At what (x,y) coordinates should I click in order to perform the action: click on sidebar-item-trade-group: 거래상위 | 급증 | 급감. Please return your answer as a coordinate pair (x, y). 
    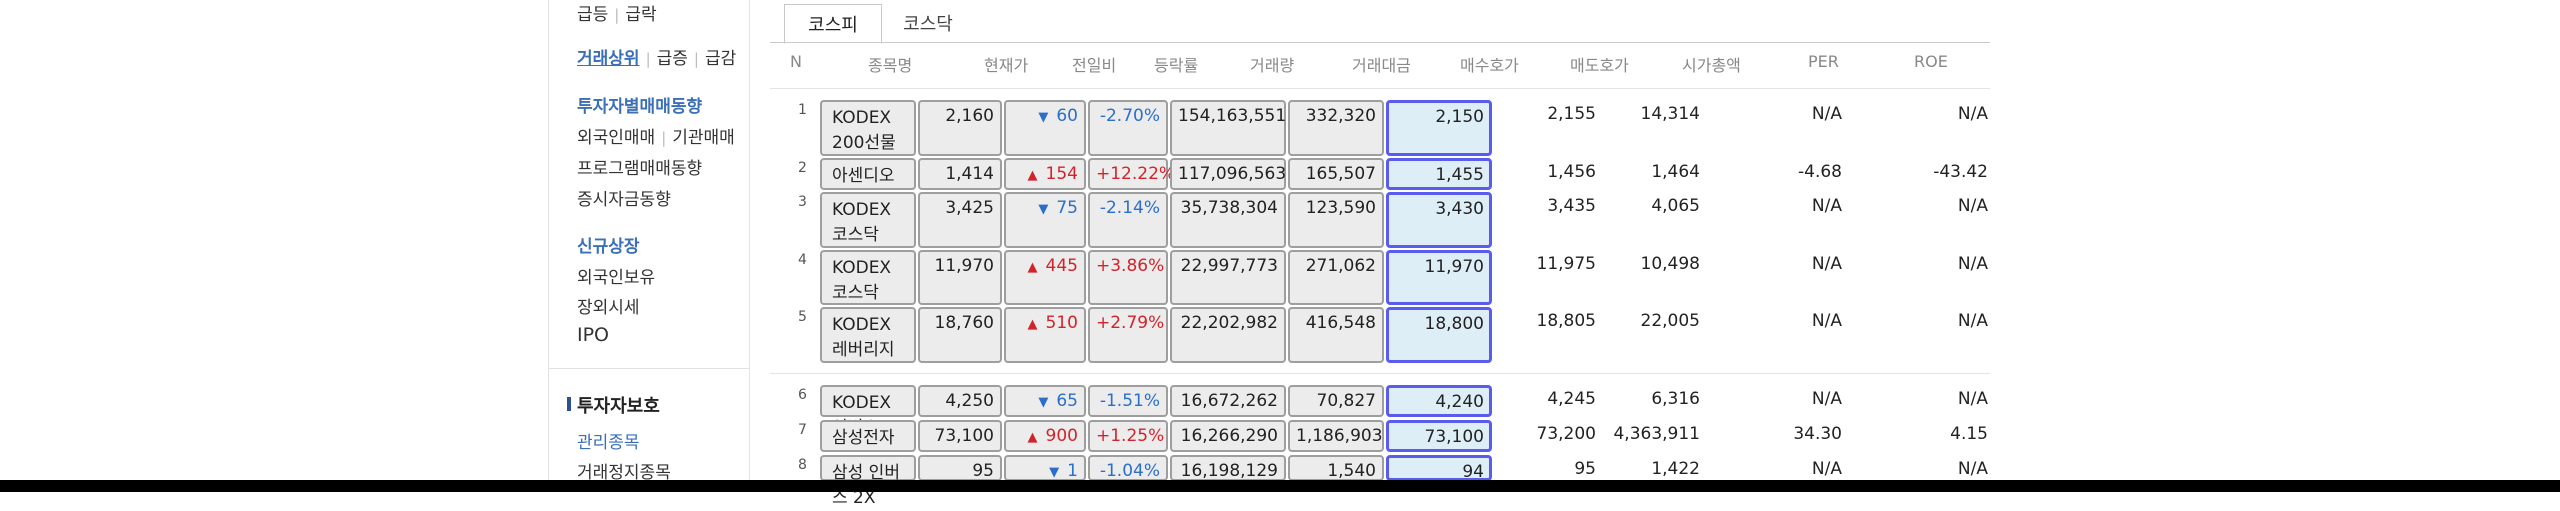
    Looking at the image, I should click on (656, 56).